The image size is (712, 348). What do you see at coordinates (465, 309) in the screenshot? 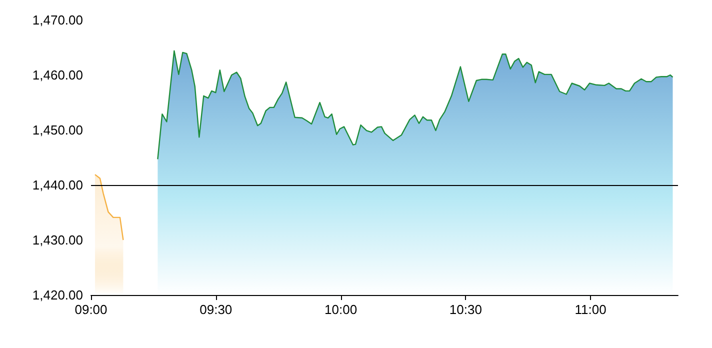
I see `x-tick-label: 10:30` at bounding box center [465, 309].